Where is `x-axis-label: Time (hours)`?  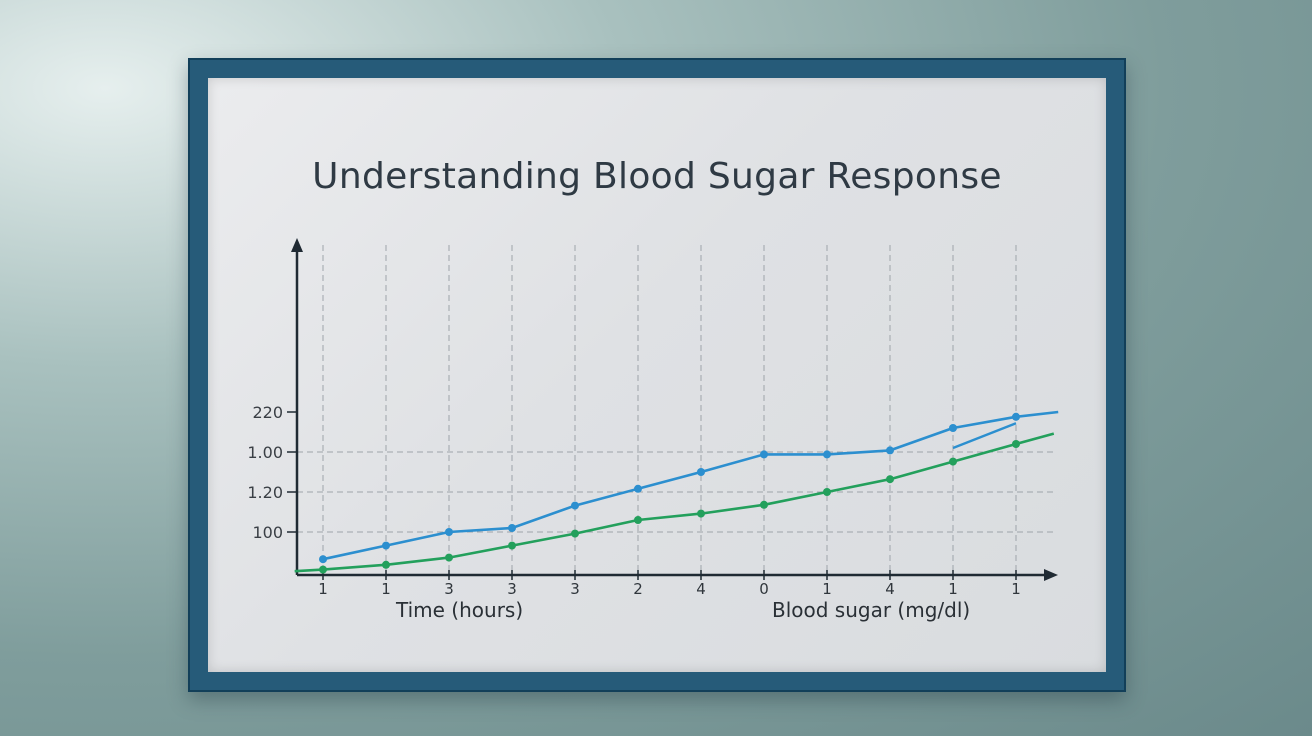
x-axis-label: Time (hours) is located at coordinates (459, 610).